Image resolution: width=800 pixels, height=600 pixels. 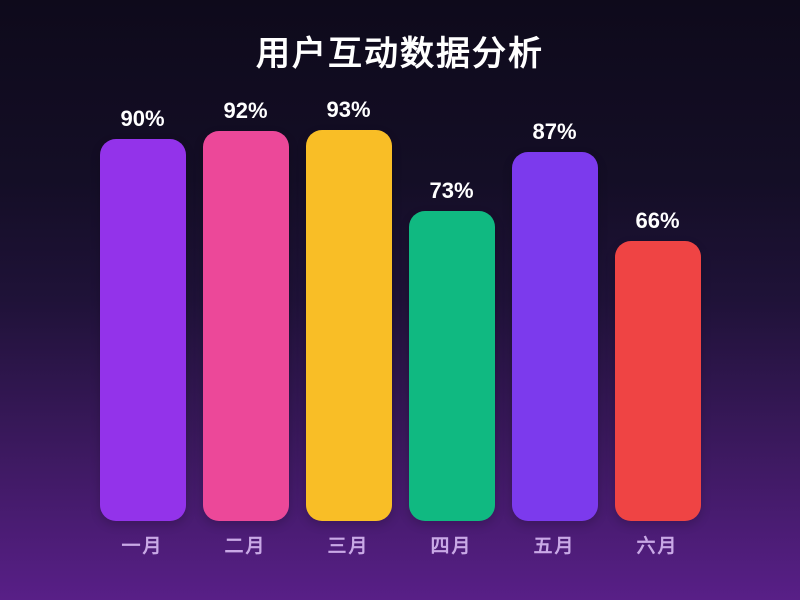 I want to click on x-axis-tick-label: 四月, so click(x=451, y=546).